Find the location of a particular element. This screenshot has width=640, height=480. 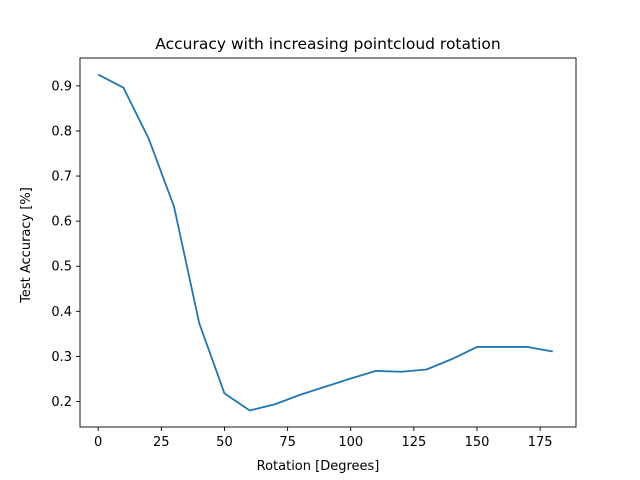

y-tick-label: 0.2 is located at coordinates (61, 402).